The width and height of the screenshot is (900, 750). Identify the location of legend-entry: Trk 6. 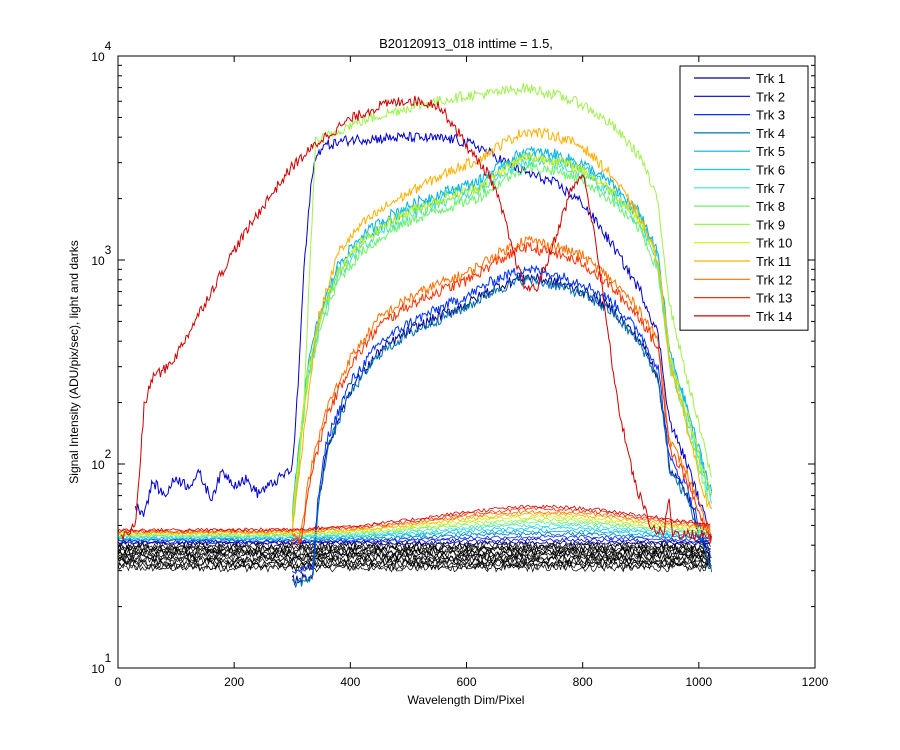
(770, 170).